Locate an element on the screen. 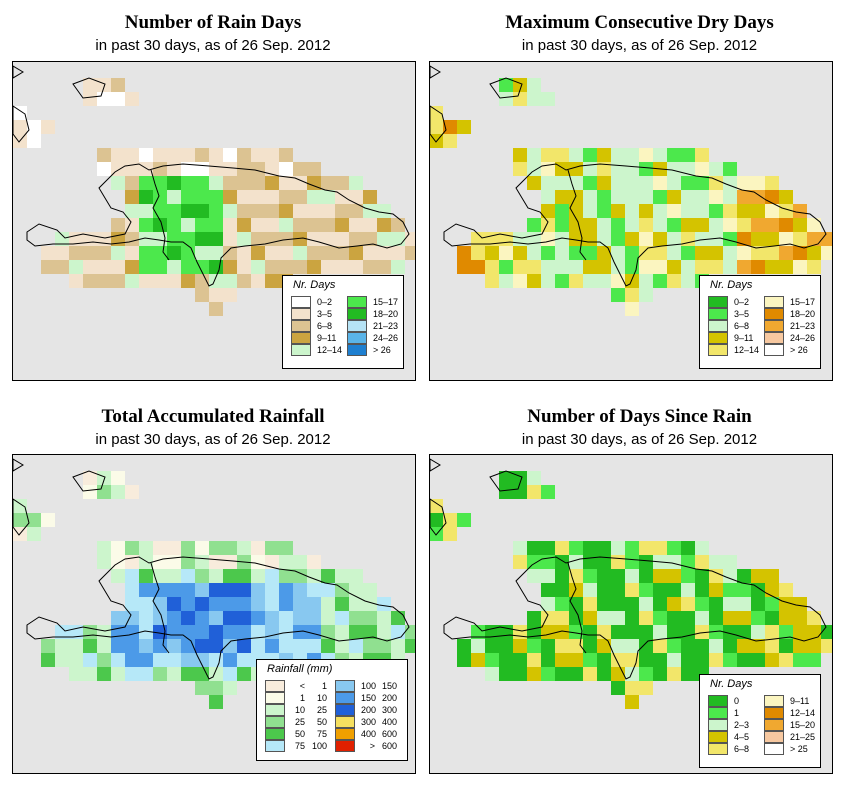 The width and height of the screenshot is (853, 793). legend-label: 6–8 is located at coordinates (742, 749).